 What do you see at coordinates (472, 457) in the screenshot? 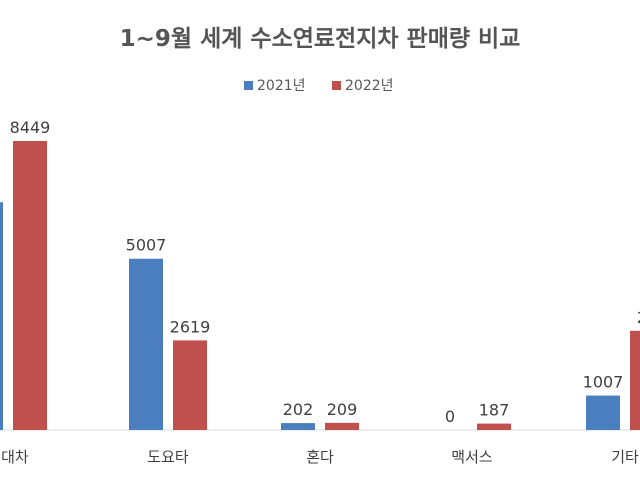
I see `category-label-3: 맥서스` at bounding box center [472, 457].